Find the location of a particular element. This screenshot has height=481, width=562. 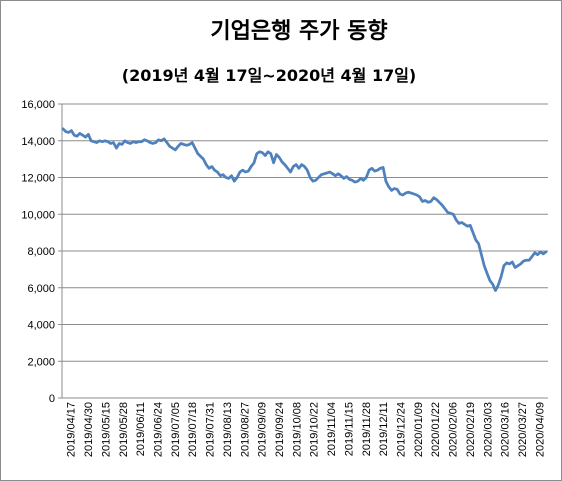

y-tick-label: 4,000 is located at coordinates (41, 326).